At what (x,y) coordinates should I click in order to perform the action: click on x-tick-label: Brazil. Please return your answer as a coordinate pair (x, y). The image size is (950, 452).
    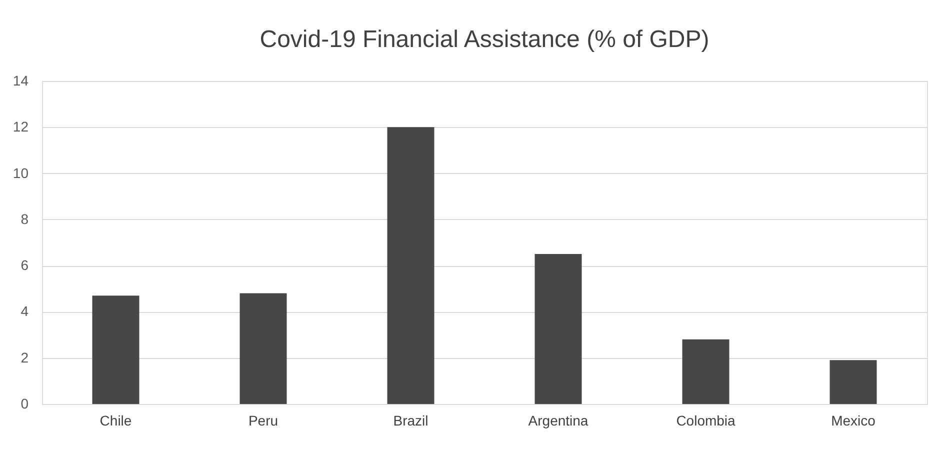
    Looking at the image, I should click on (410, 420).